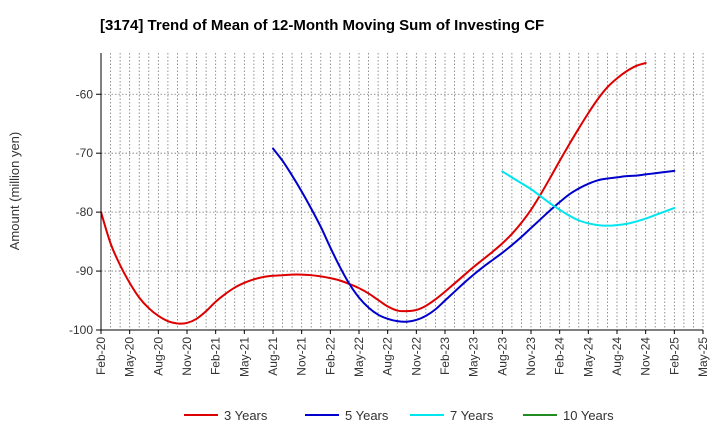  I want to click on legend-label-10-years: 10 Years, so click(588, 415).